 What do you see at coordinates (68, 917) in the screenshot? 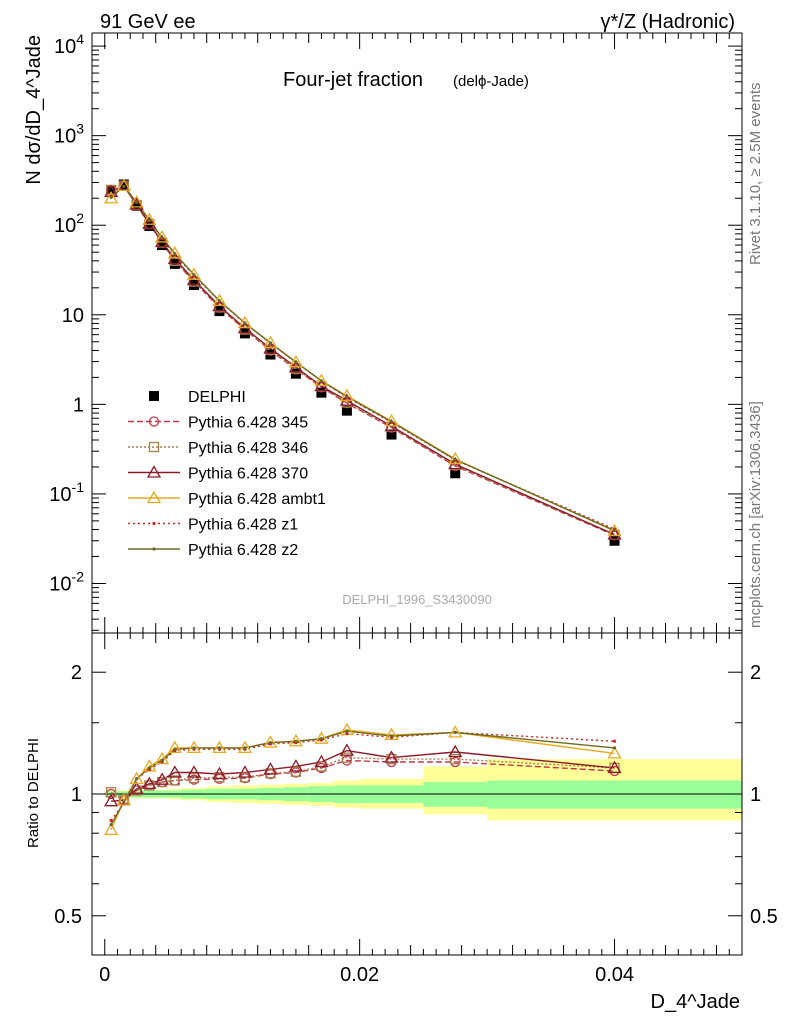
I see `ratio-y-tick-label-left: 0.5` at bounding box center [68, 917].